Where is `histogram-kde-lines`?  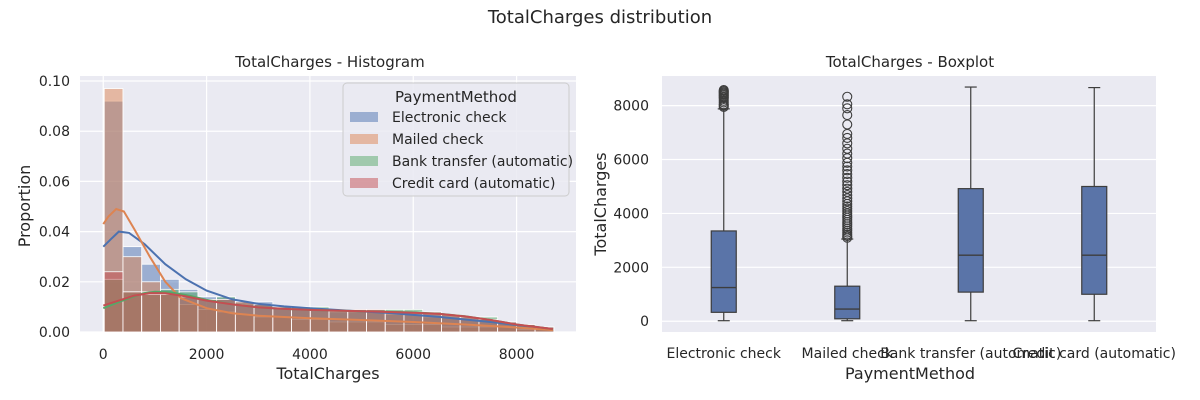
histogram-kde-lines is located at coordinates (327, 269).